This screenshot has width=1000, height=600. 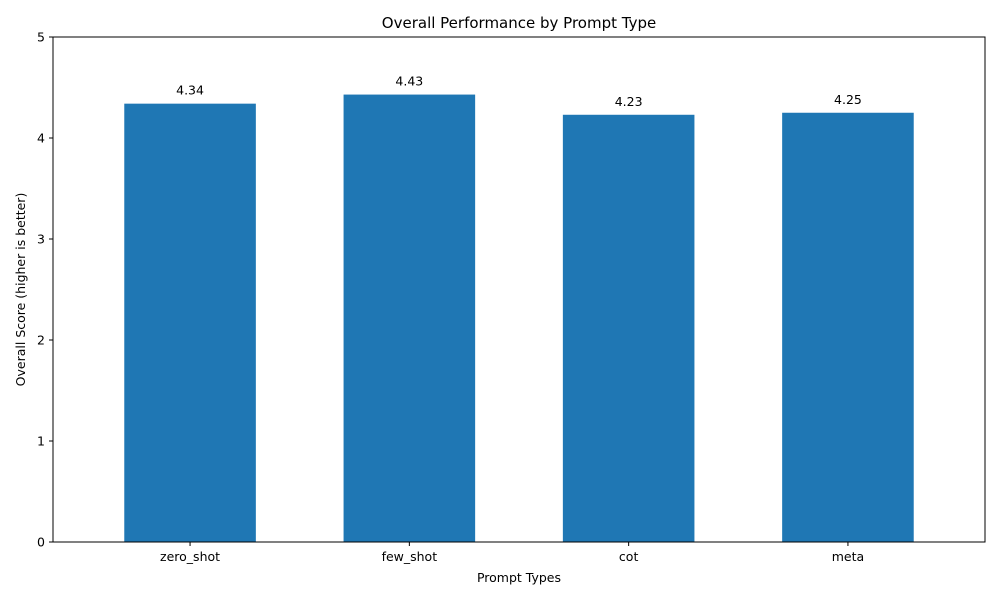 What do you see at coordinates (848, 327) in the screenshot?
I see `bar-meta` at bounding box center [848, 327].